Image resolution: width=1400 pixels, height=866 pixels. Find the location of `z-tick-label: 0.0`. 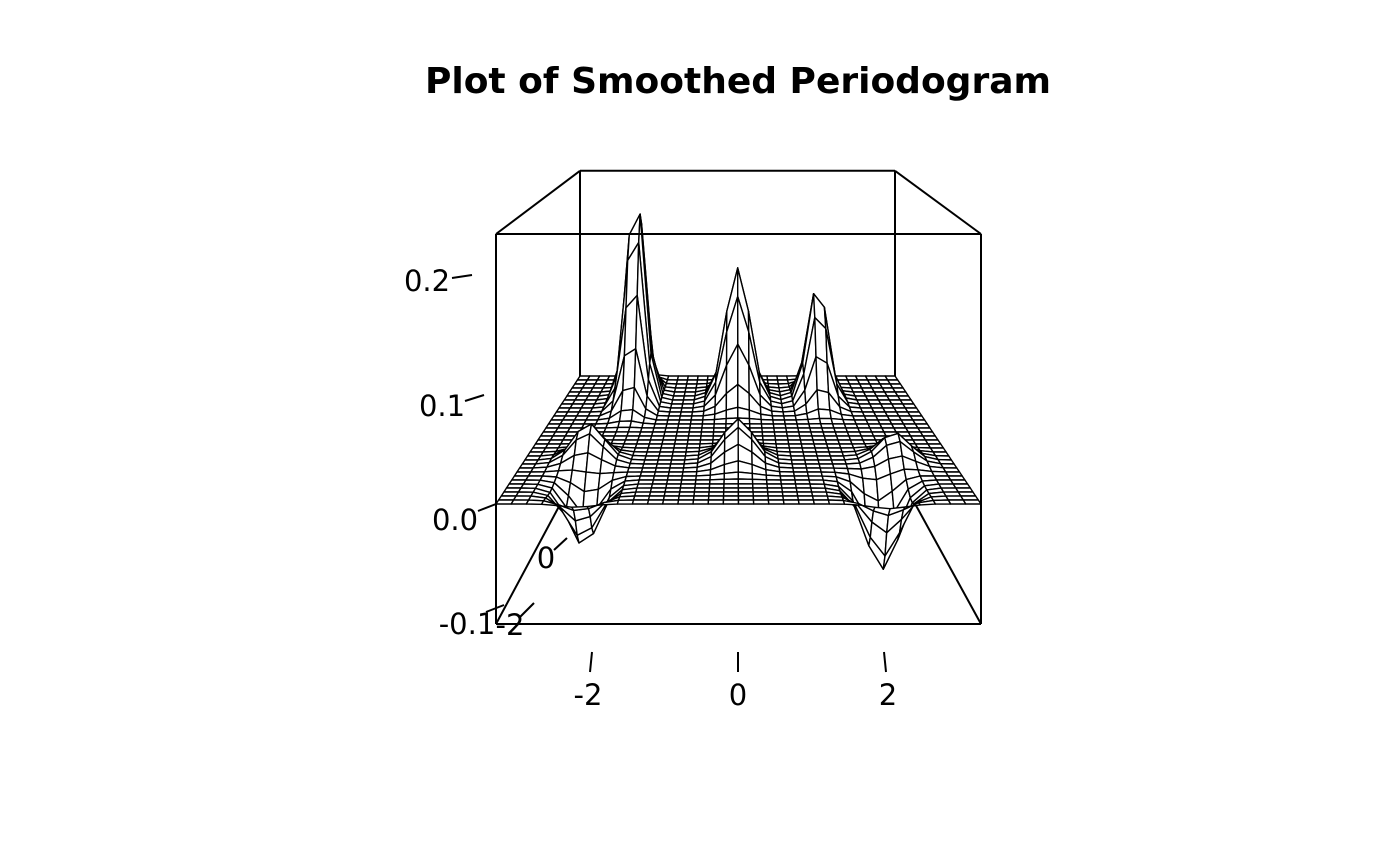

z-tick-label: 0.0 is located at coordinates (455, 520).